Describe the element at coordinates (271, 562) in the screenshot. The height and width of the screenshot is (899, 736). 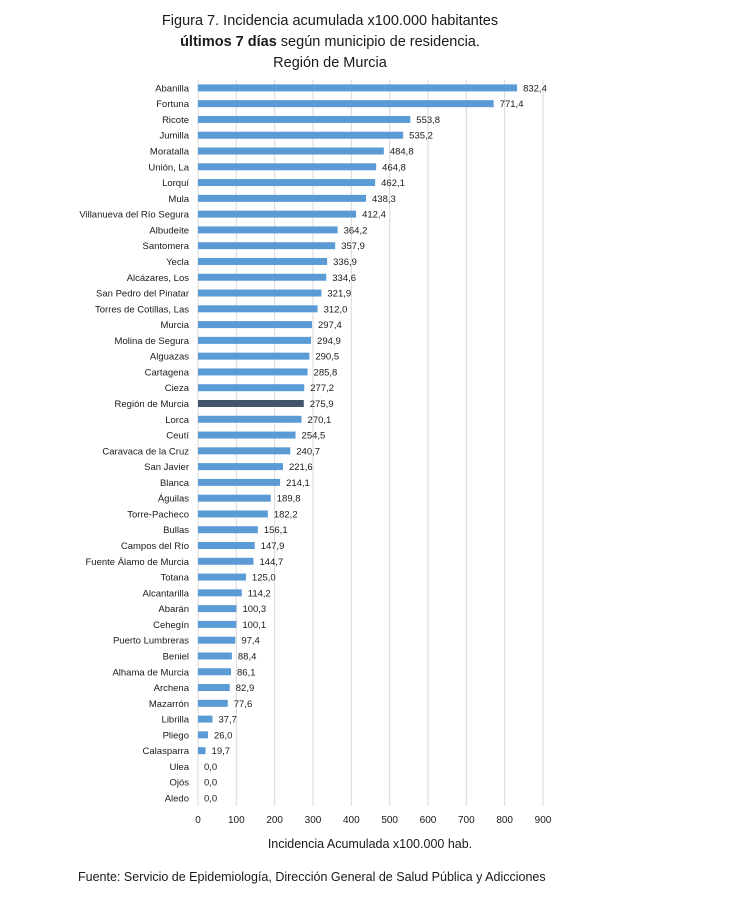
I see `value-label: 144,7` at that location.